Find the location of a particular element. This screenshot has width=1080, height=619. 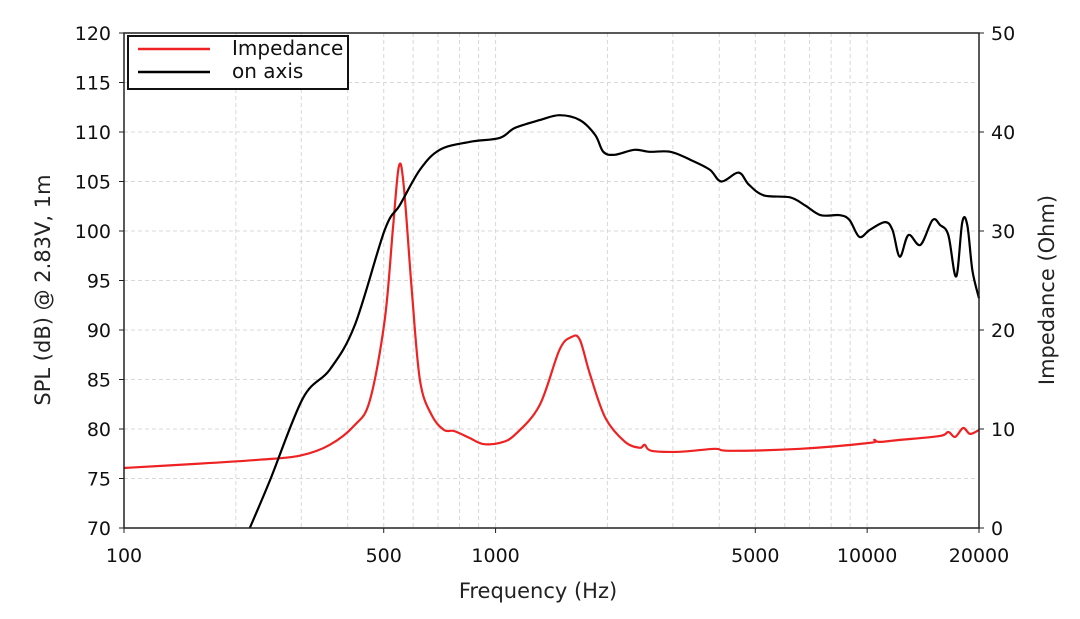

y-tick-label: 105 is located at coordinates (93, 183).